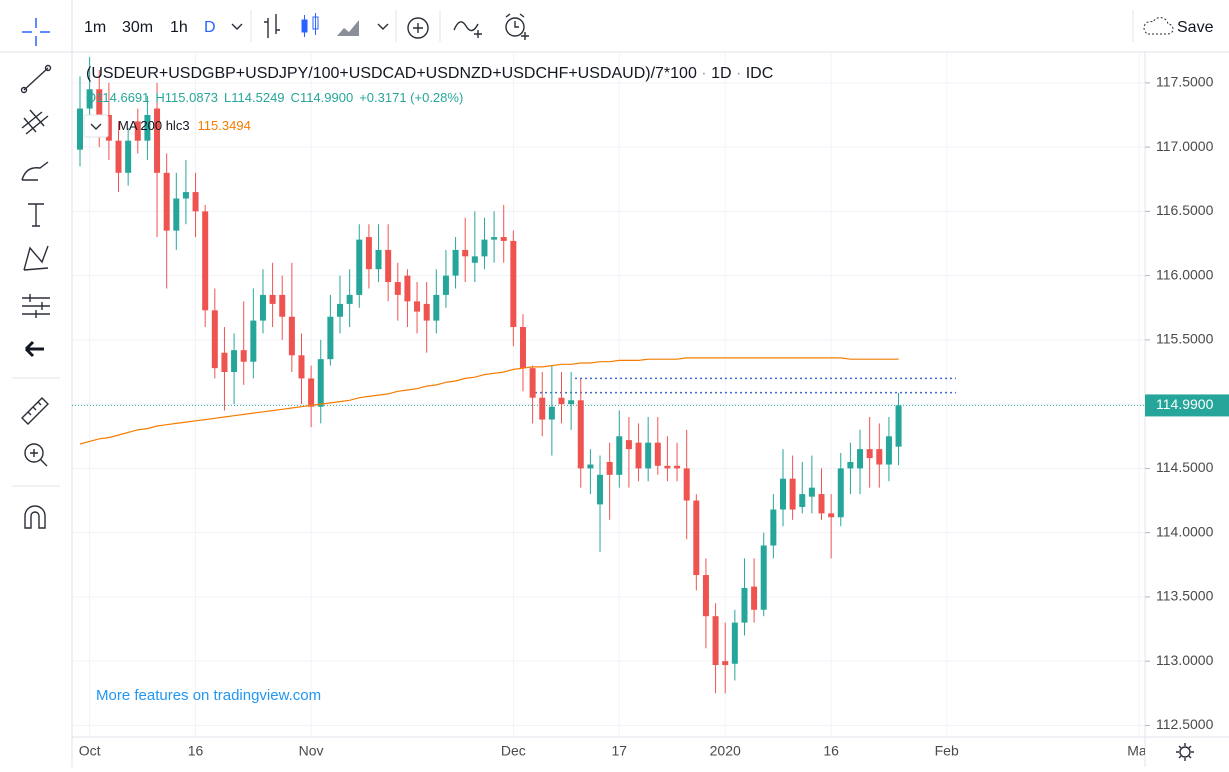 This screenshot has height=772, width=1229. I want to click on ohlc-label: C, so click(295, 97).